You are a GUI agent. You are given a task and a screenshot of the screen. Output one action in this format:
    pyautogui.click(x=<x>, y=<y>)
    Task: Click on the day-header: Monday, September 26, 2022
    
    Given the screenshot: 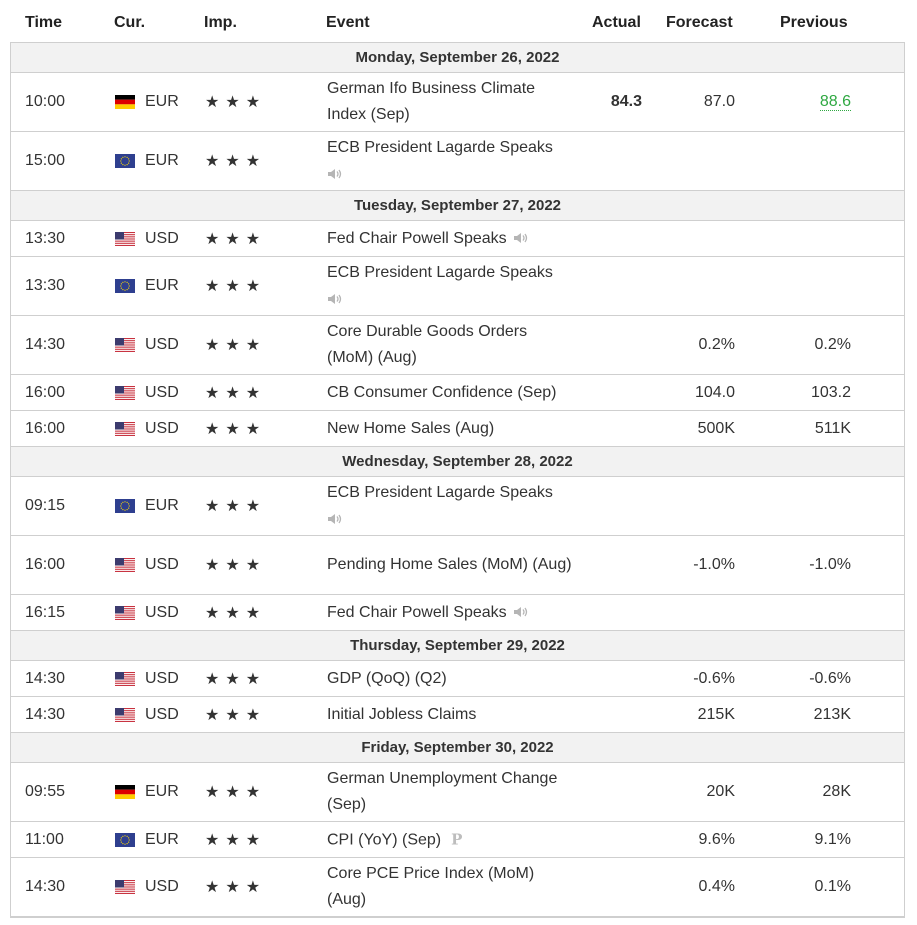 What is the action you would take?
    pyautogui.click(x=457, y=58)
    